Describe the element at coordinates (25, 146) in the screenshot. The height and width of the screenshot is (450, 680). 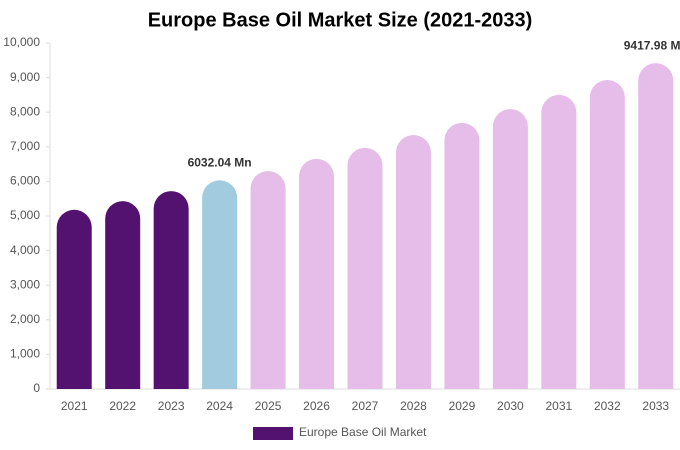
I see `y-tick-label: 7,000` at that location.